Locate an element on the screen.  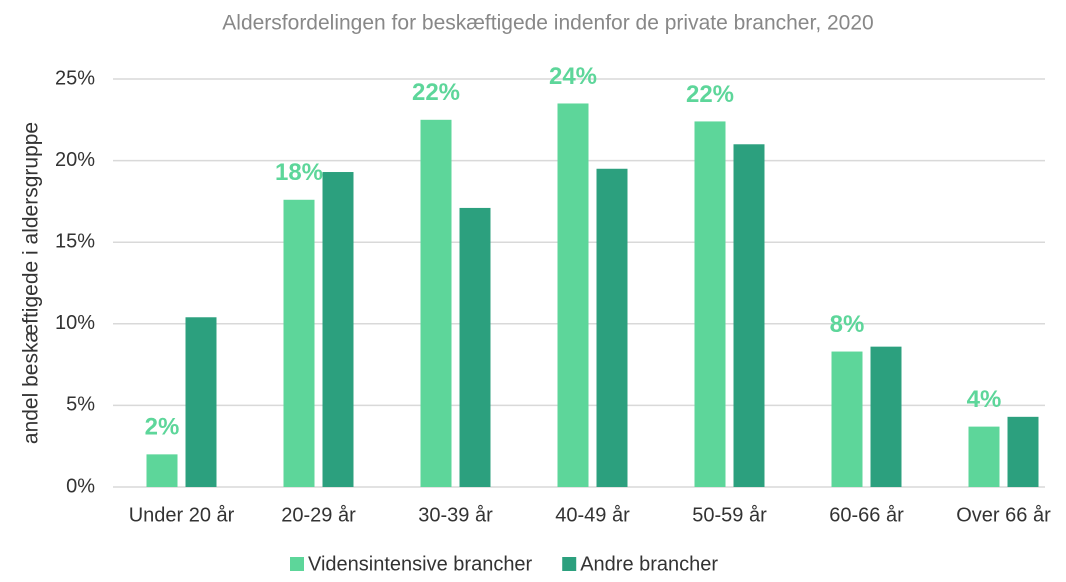
data-label: 2% is located at coordinates (162, 427).